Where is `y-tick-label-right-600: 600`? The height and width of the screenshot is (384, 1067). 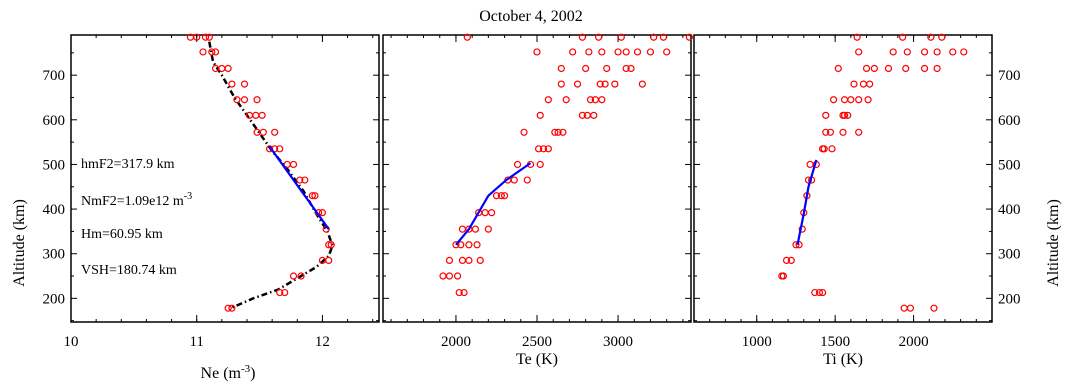
y-tick-label-right-600: 600 is located at coordinates (1009, 121).